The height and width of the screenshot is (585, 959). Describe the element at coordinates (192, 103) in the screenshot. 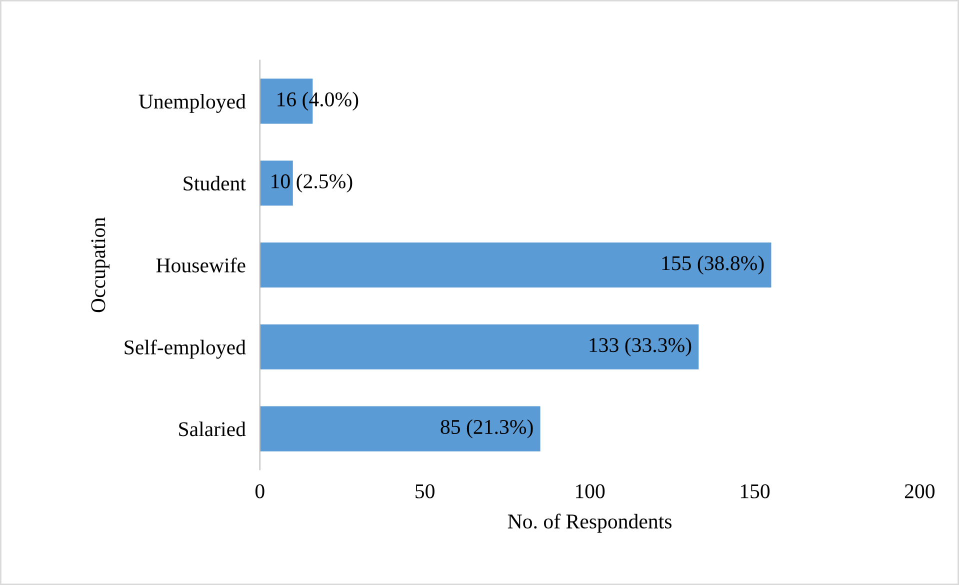

I see `y-tick-label: Unemployed` at that location.